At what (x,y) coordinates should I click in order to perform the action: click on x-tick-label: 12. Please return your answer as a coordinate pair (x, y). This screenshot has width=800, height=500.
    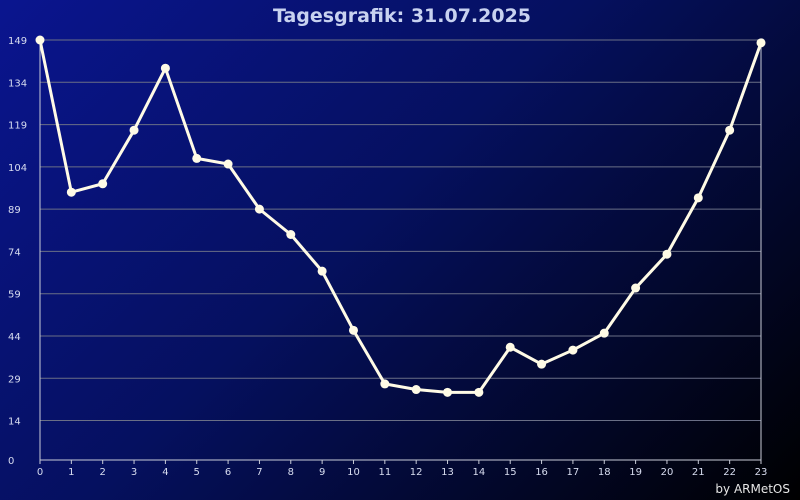
    Looking at the image, I should click on (416, 472).